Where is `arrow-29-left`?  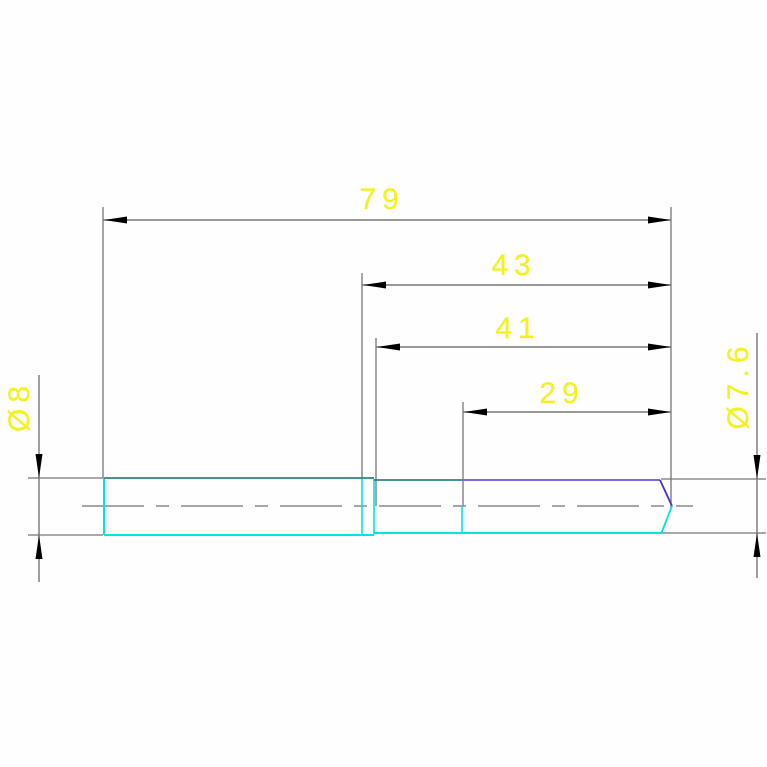
arrow-29-left is located at coordinates (475, 412).